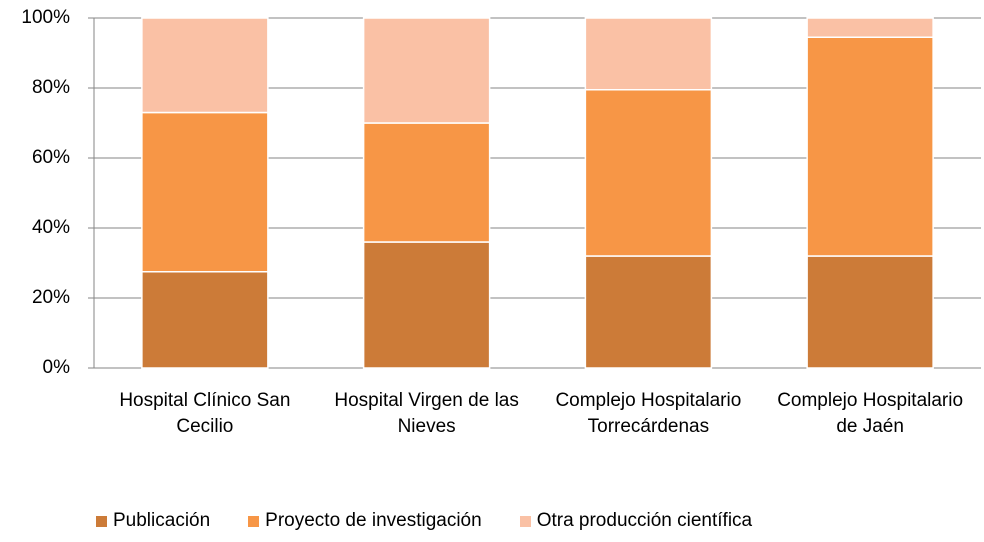 The height and width of the screenshot is (542, 984). I want to click on legend-item: Otra producción científica, so click(636, 521).